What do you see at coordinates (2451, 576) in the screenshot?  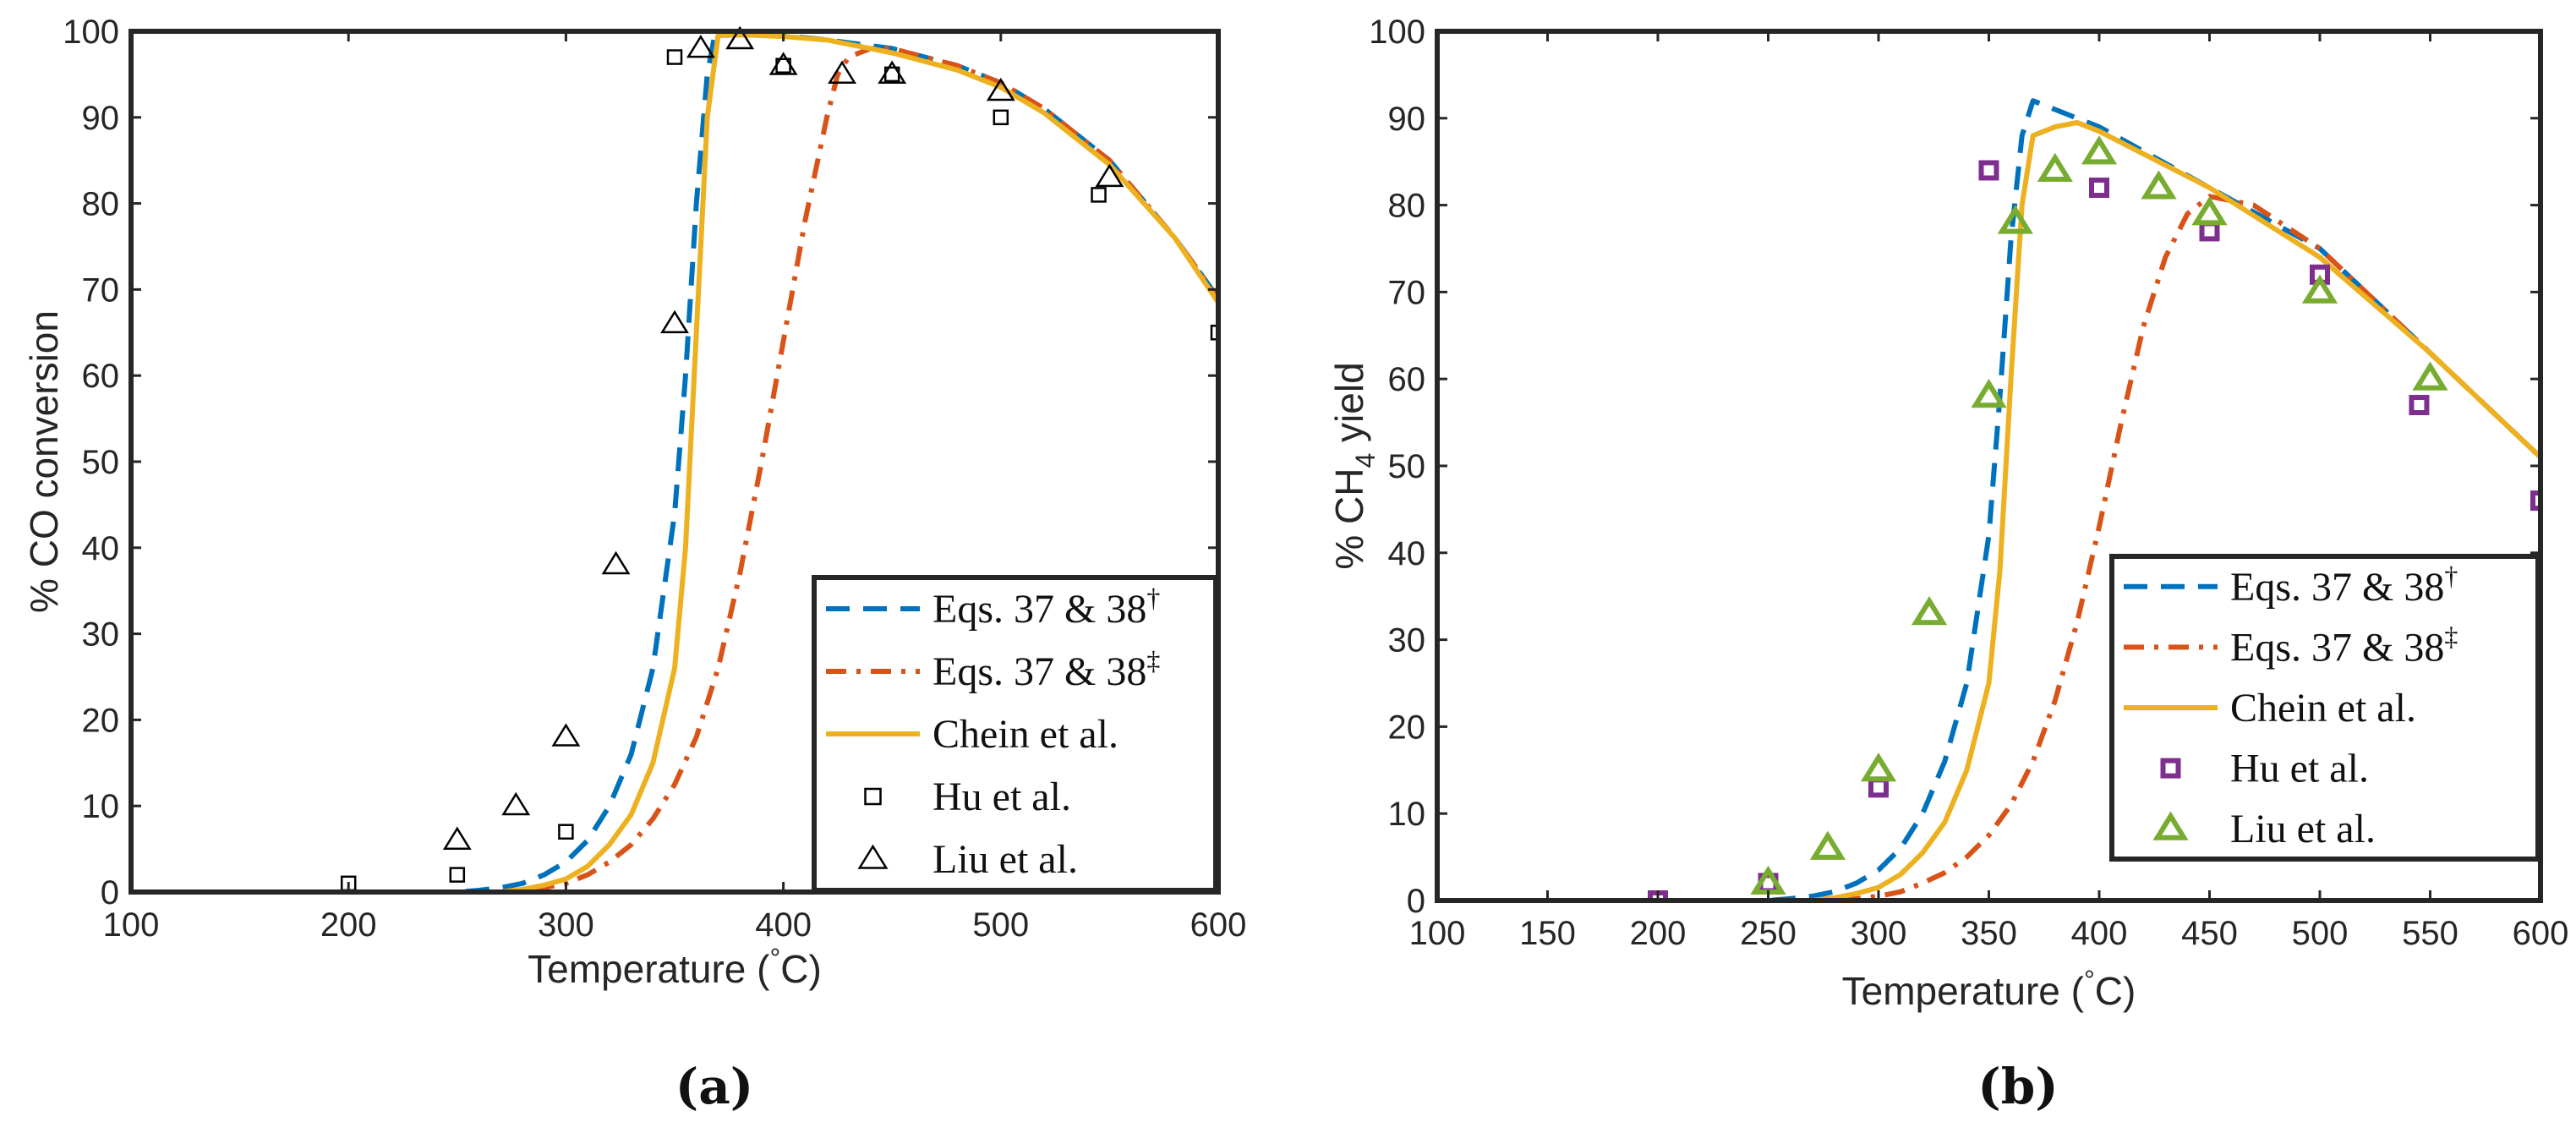 I see `legend-entry-superscript: †` at bounding box center [2451, 576].